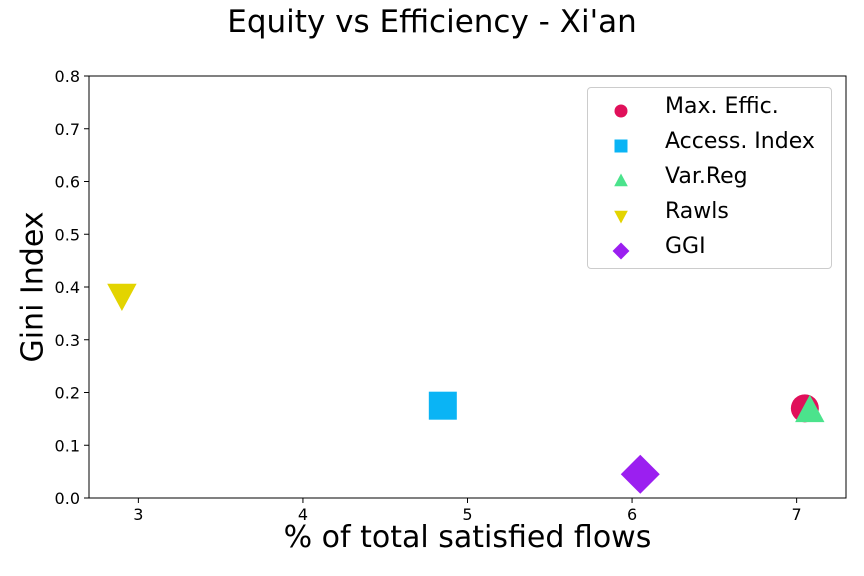  What do you see at coordinates (640, 474) in the screenshot?
I see `marker-ggi` at bounding box center [640, 474].